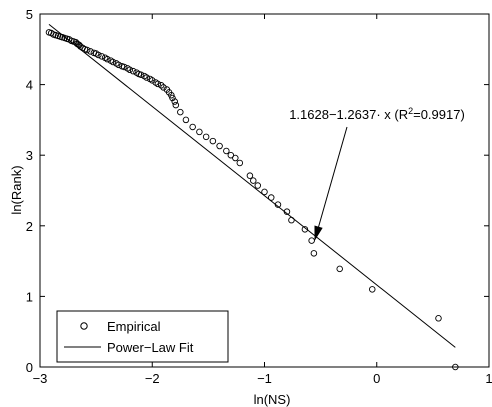  What do you see at coordinates (377, 173) in the screenshot?
I see `annotation-layer: 1.1628−1.2637· x (R2=0.9917)` at bounding box center [377, 173].